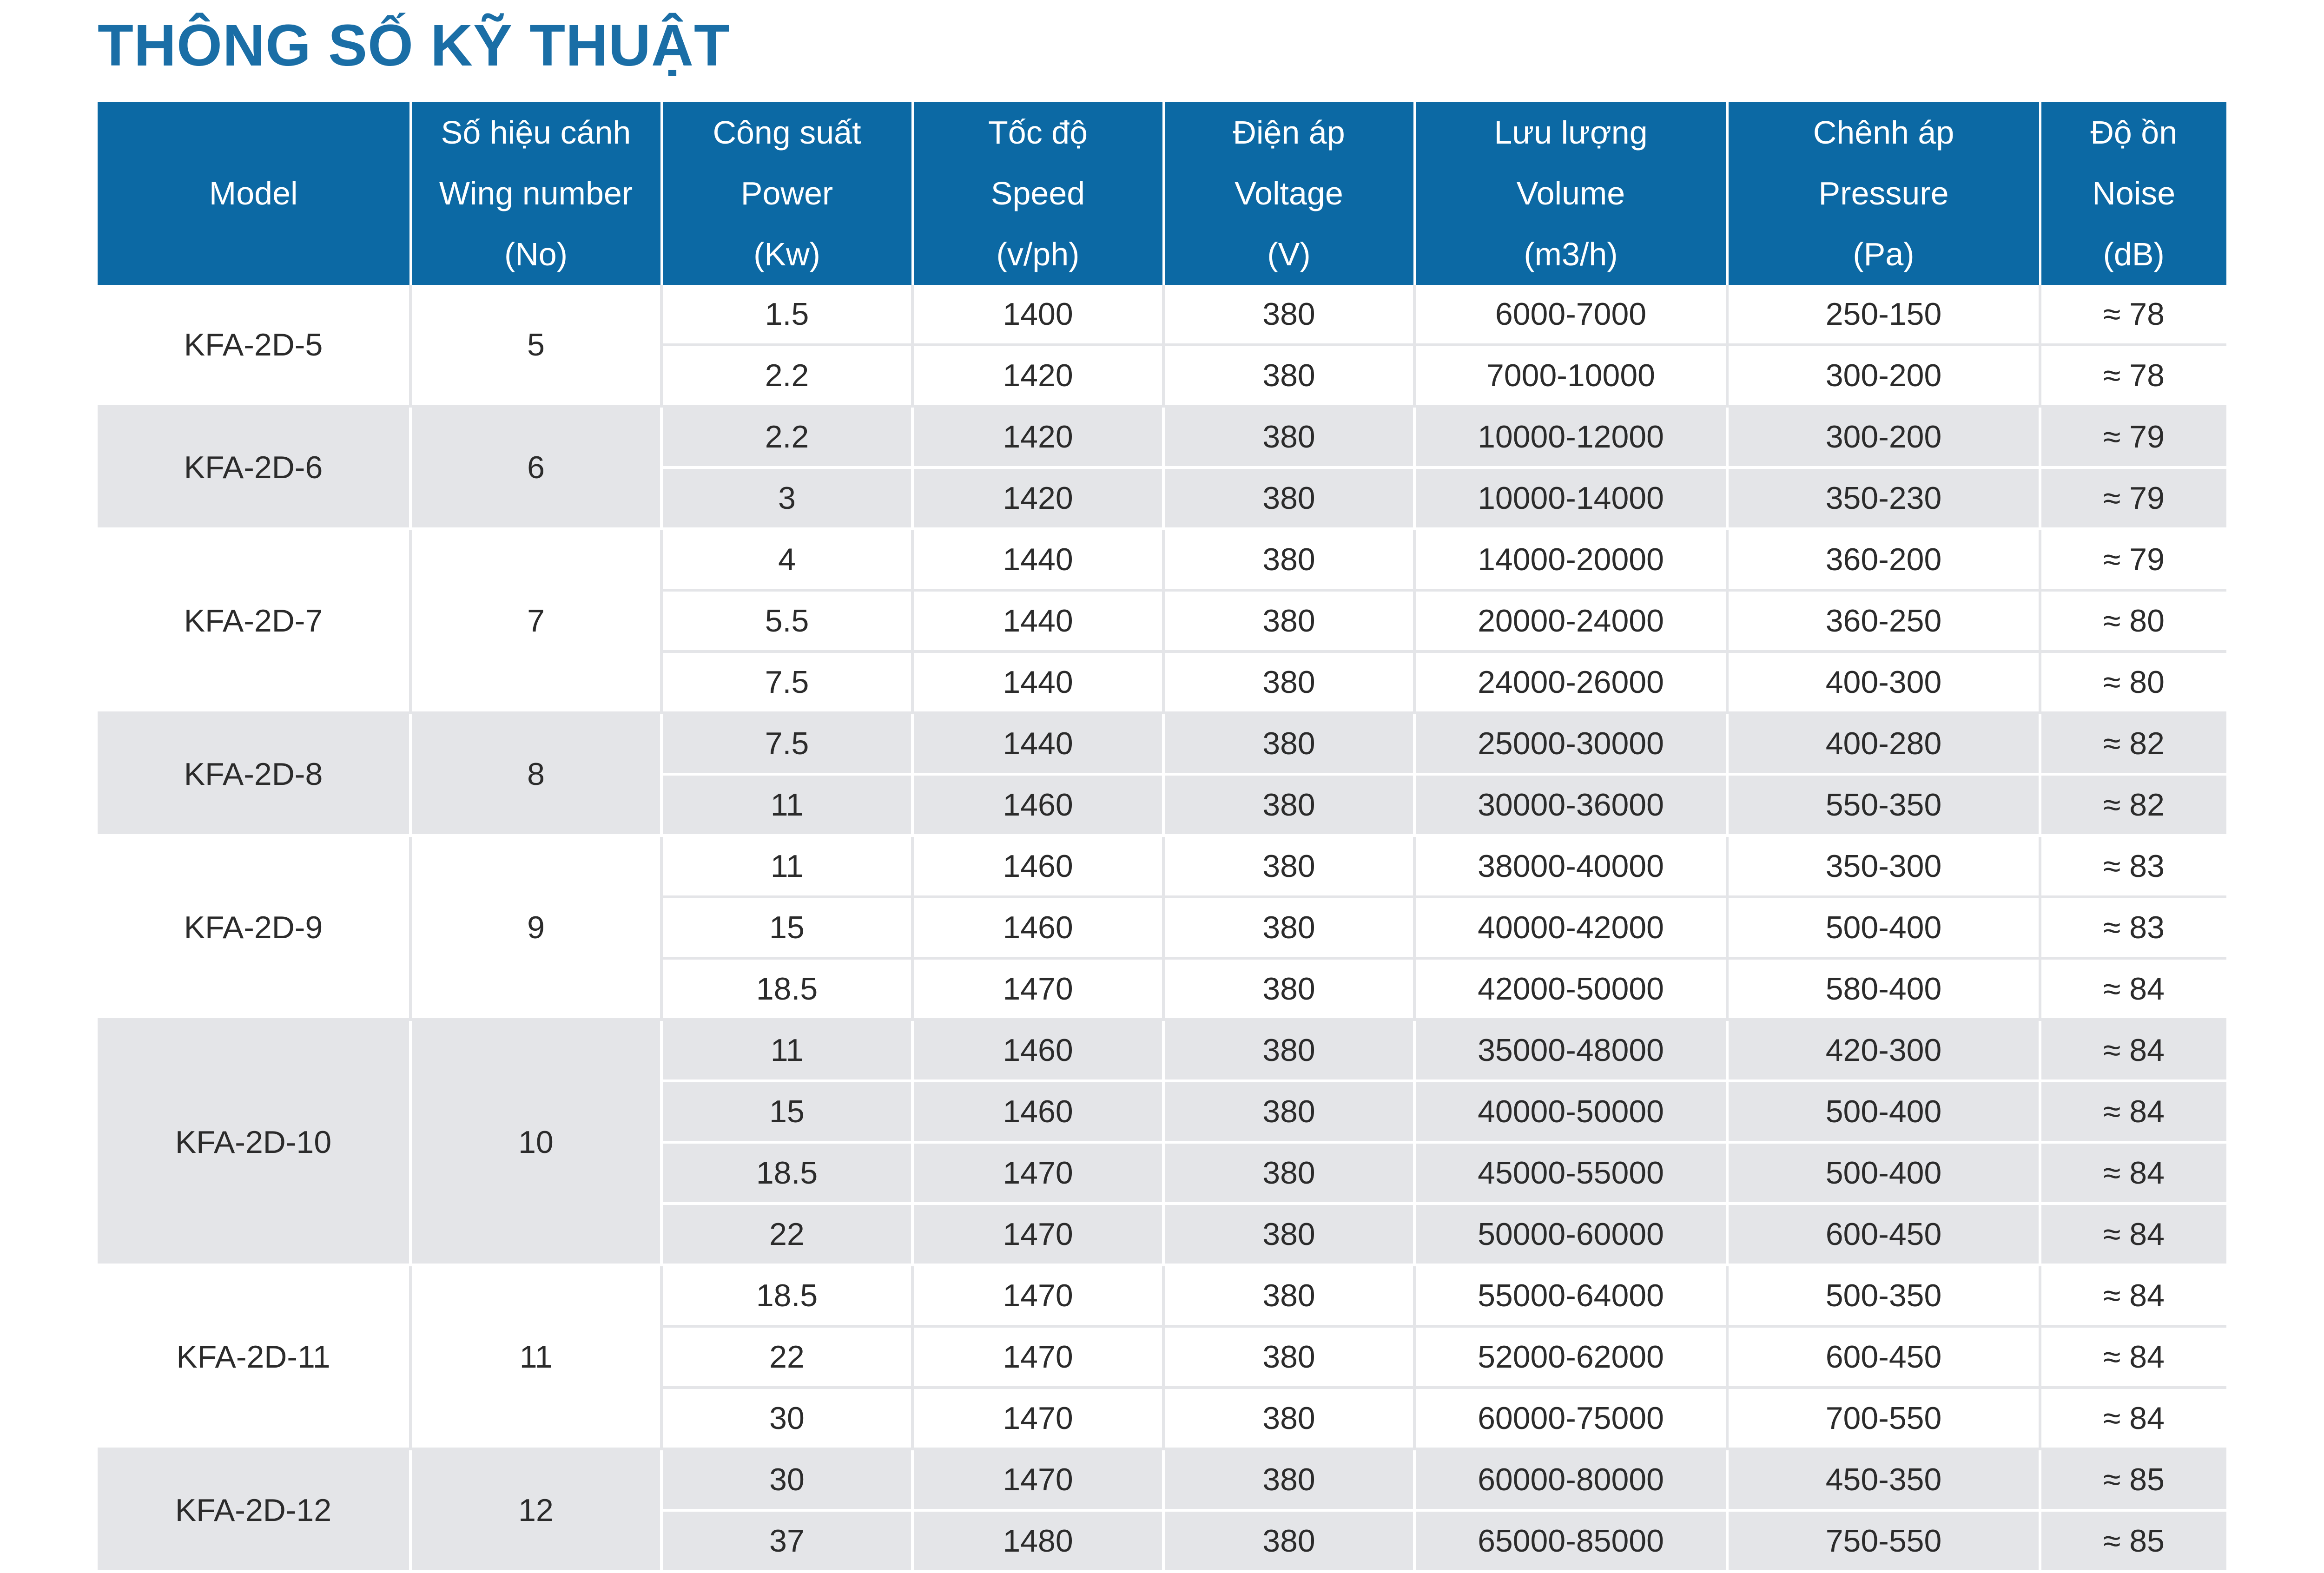  I want to click on header-power: Công suất Power (Kw), so click(787, 194).